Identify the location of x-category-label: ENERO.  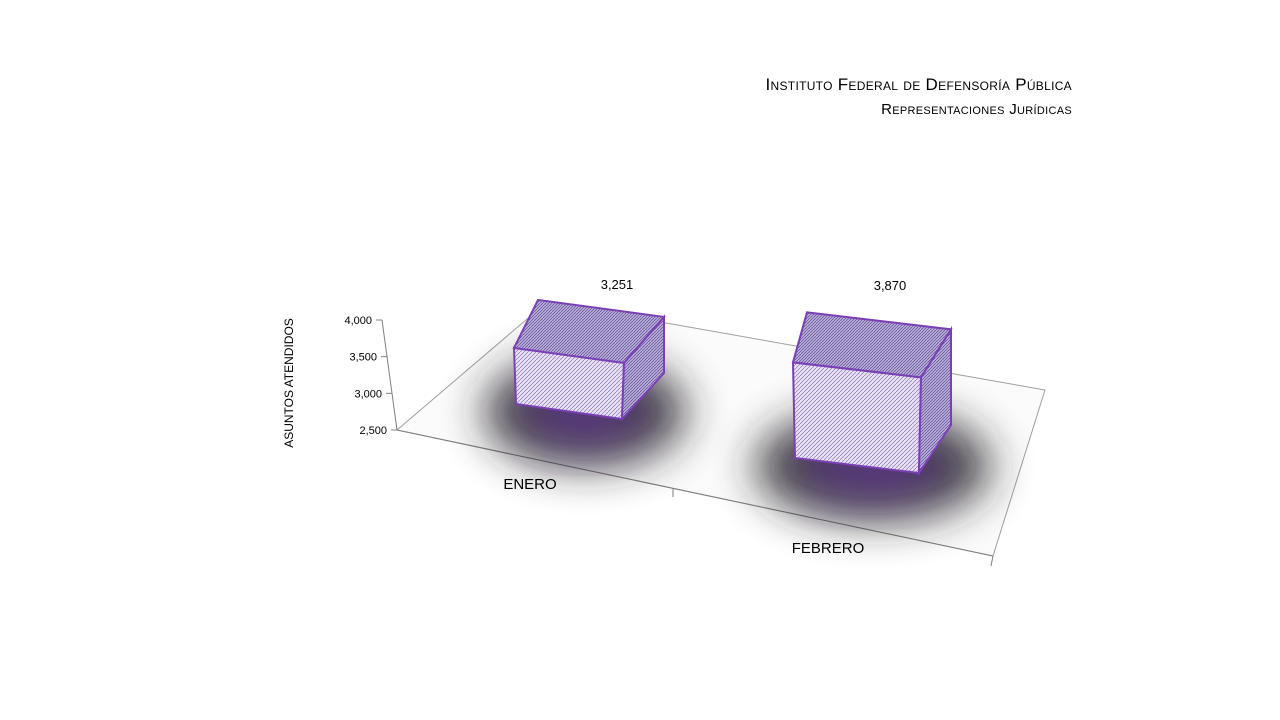
(529, 484).